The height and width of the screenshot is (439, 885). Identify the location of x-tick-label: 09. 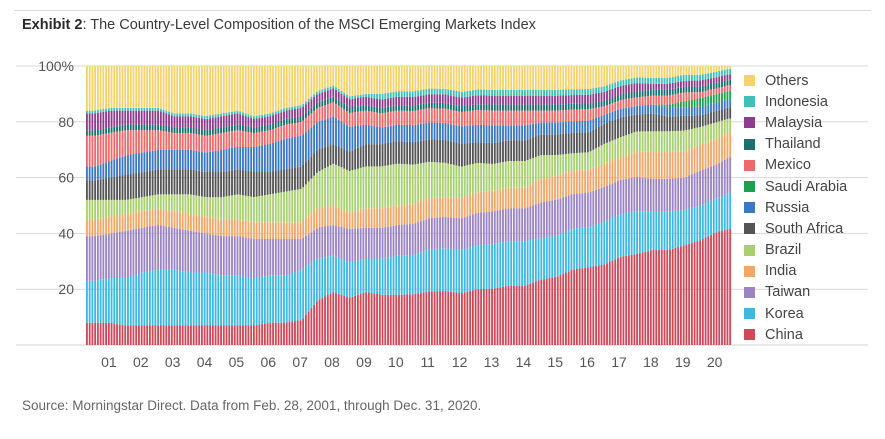
(364, 362).